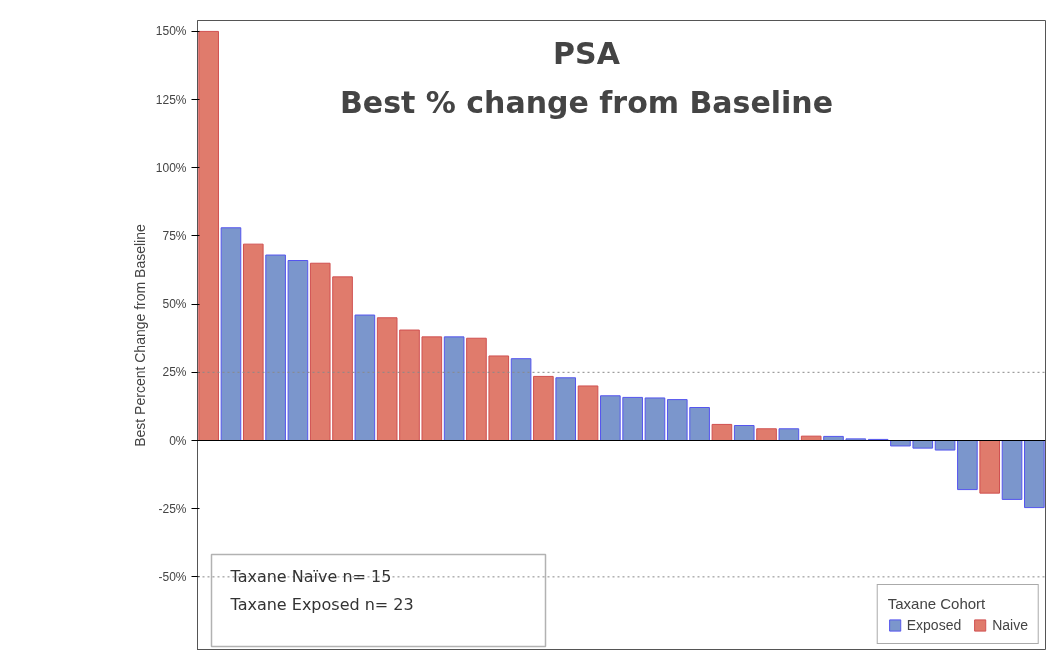  I want to click on y-tick-label: 150%, so click(171, 31).